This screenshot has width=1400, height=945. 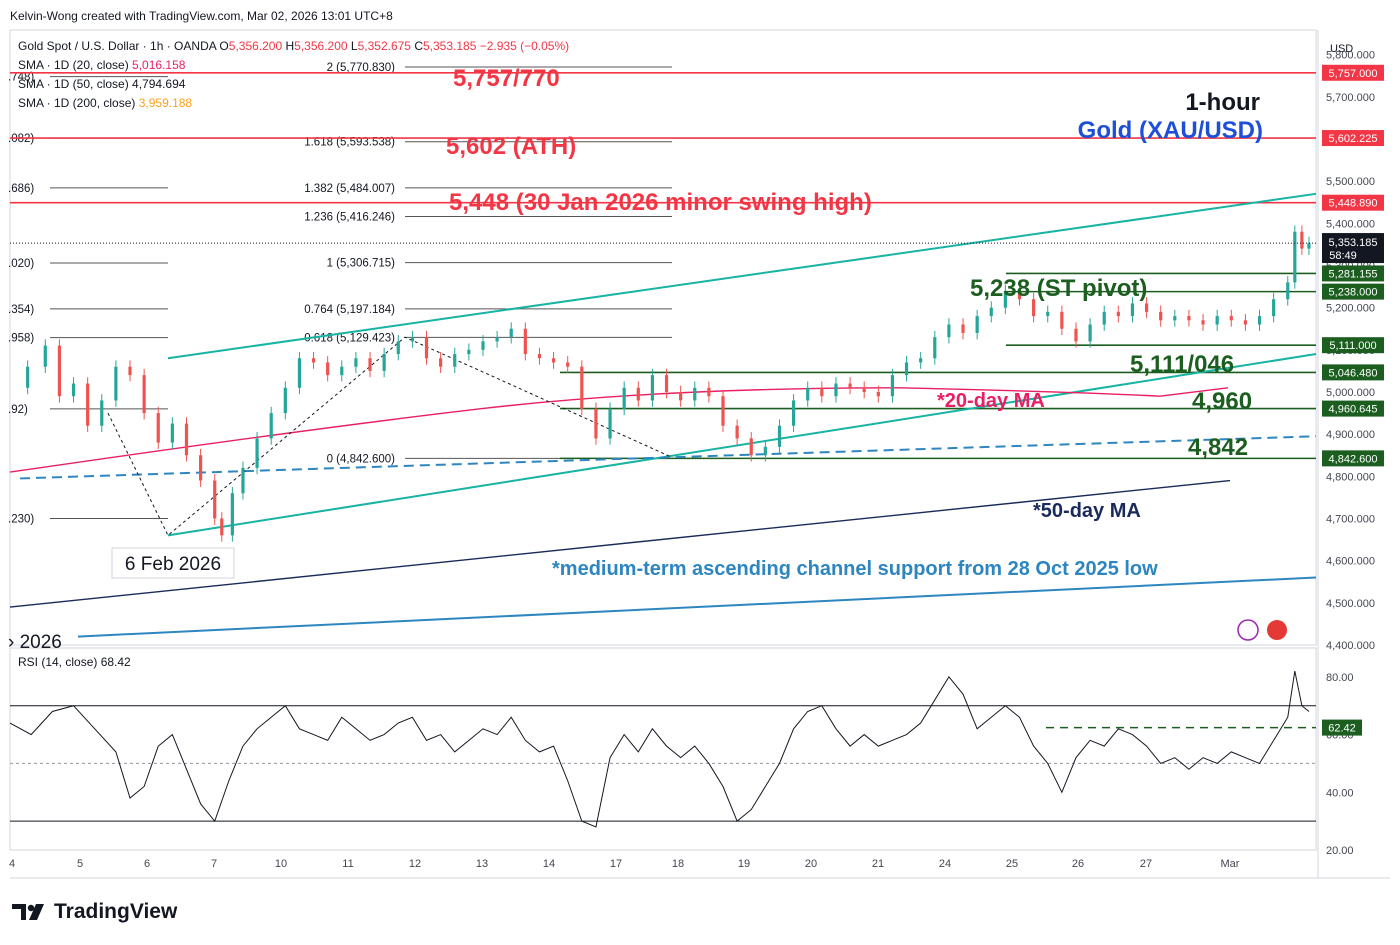 I want to click on x-tick-label: 27, so click(x=1146, y=864).